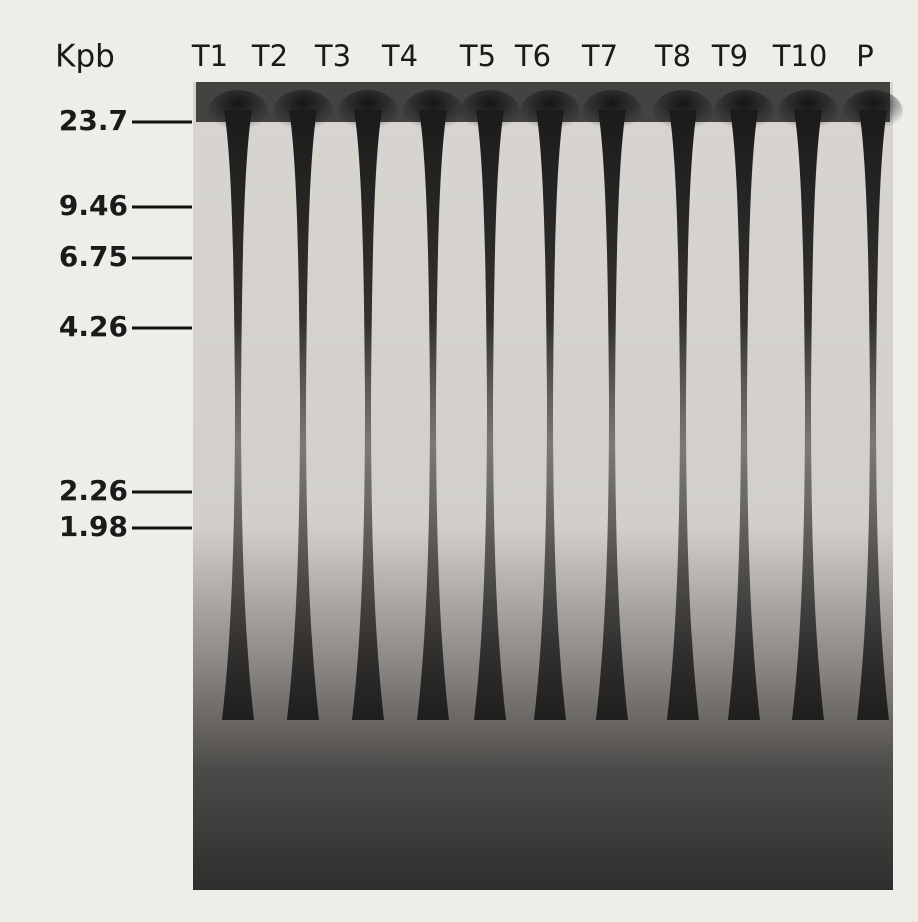 The height and width of the screenshot is (922, 918). Describe the element at coordinates (672, 56) in the screenshot. I see `lane-label: T8` at that location.